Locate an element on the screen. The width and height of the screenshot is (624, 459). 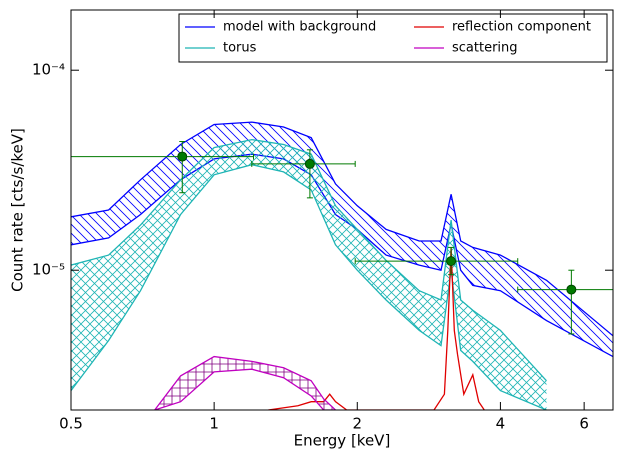
band-fill is located at coordinates (245, 383).